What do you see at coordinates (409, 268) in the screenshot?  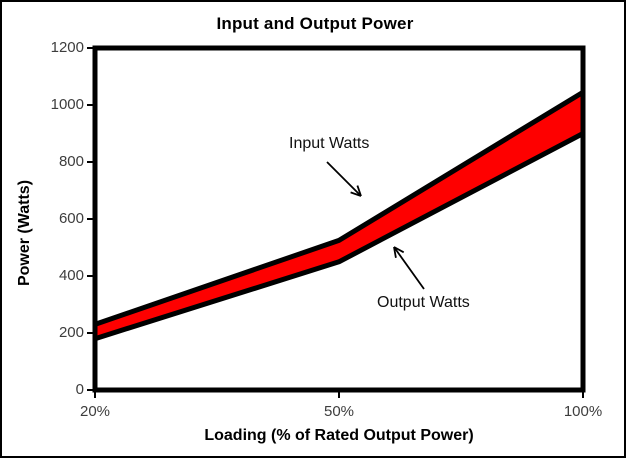 I see `output-watts-arrow` at bounding box center [409, 268].